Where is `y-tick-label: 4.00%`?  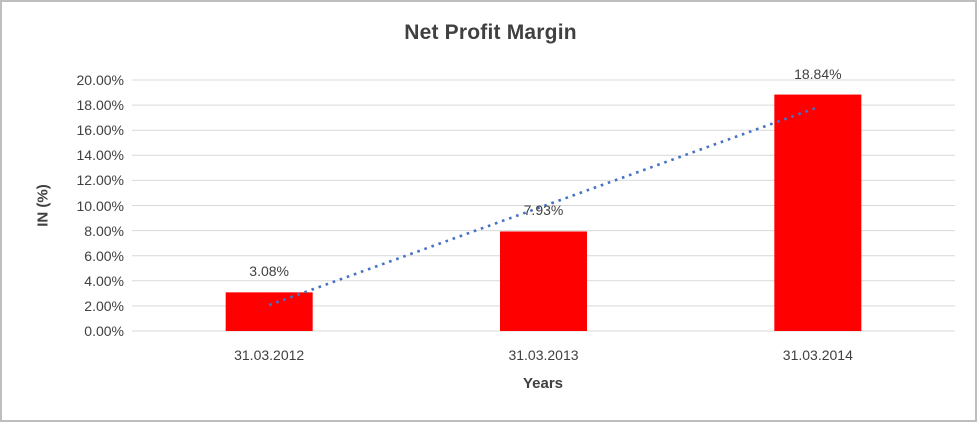
y-tick-label: 4.00% is located at coordinates (104, 280).